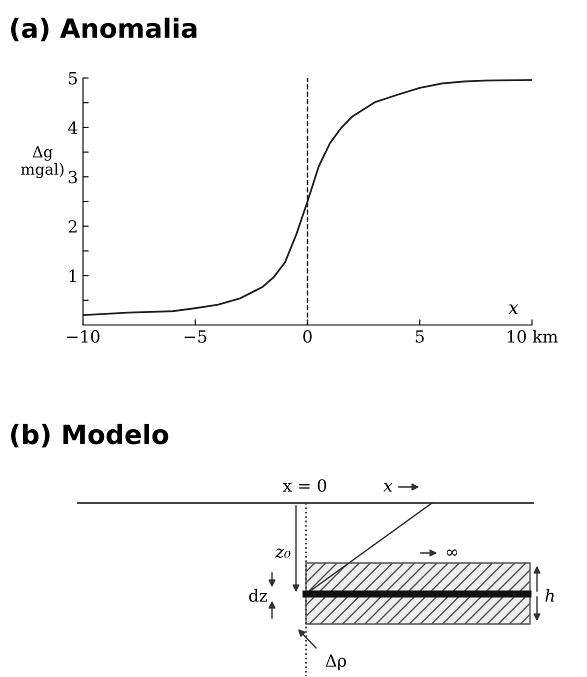 This screenshot has height=677, width=587. I want to click on y-tick-label: 2, so click(72, 226).